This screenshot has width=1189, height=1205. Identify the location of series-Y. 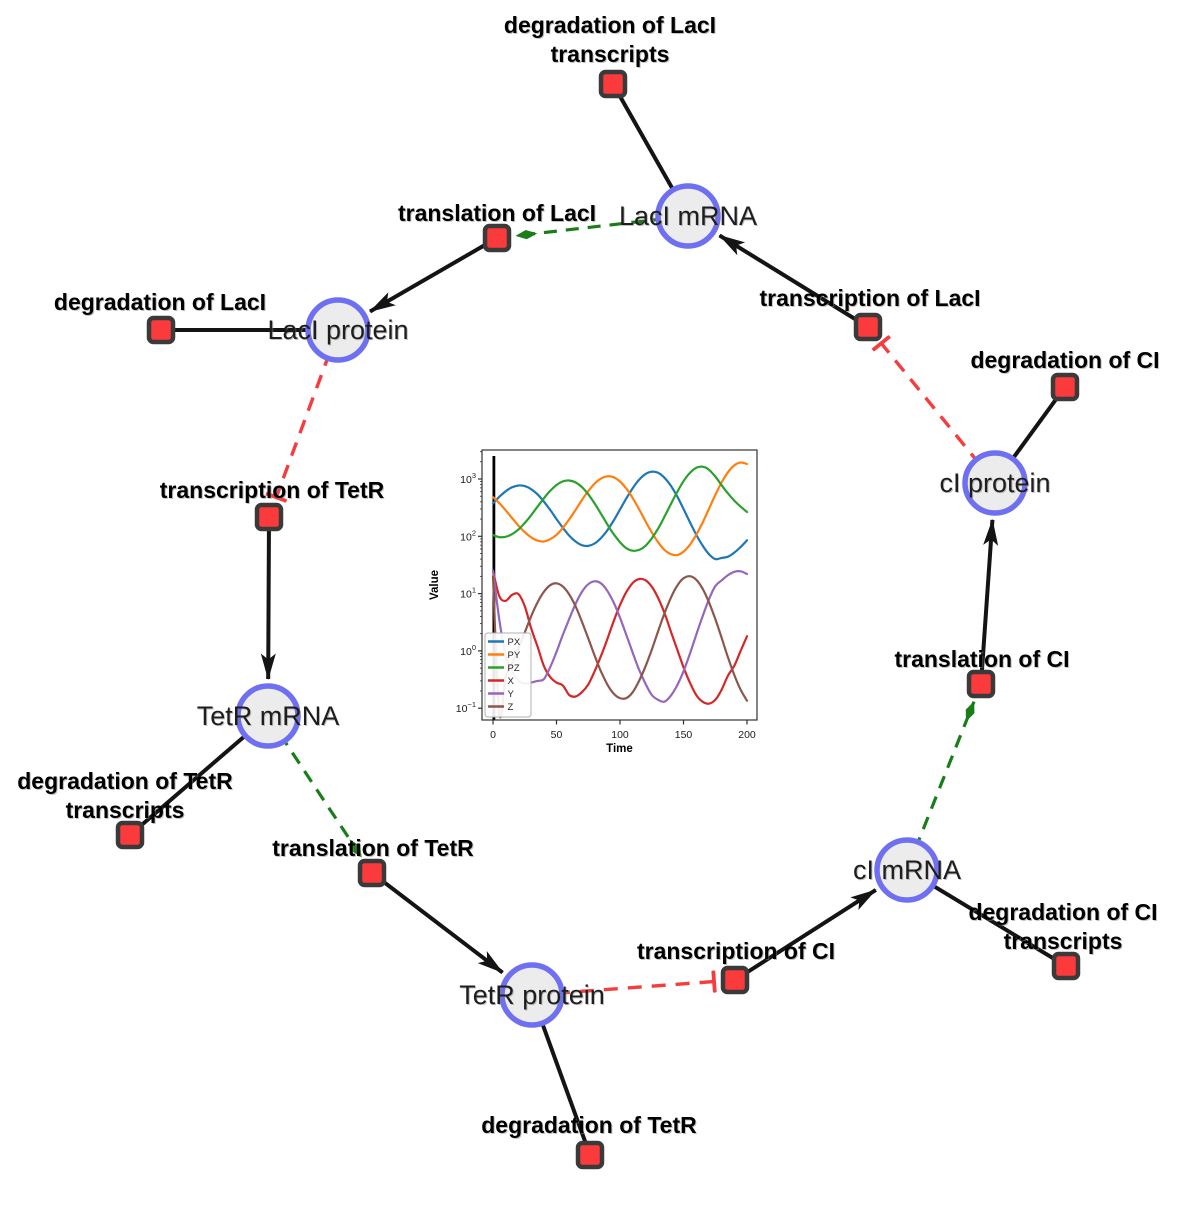
(620, 636).